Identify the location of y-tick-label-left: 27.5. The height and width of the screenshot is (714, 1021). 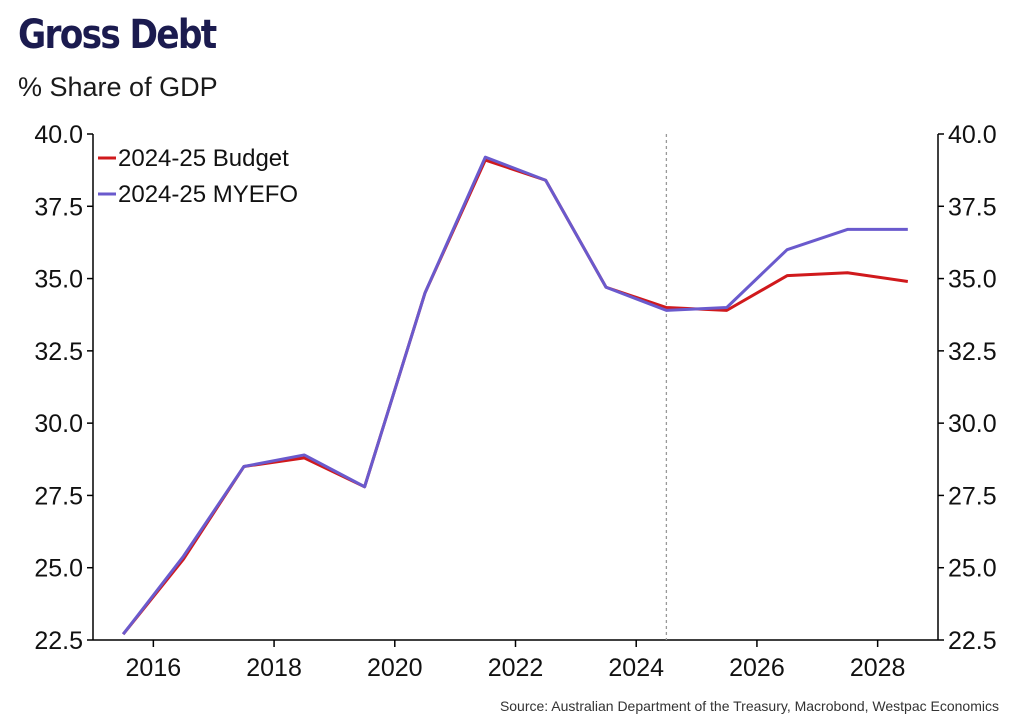
(58, 496).